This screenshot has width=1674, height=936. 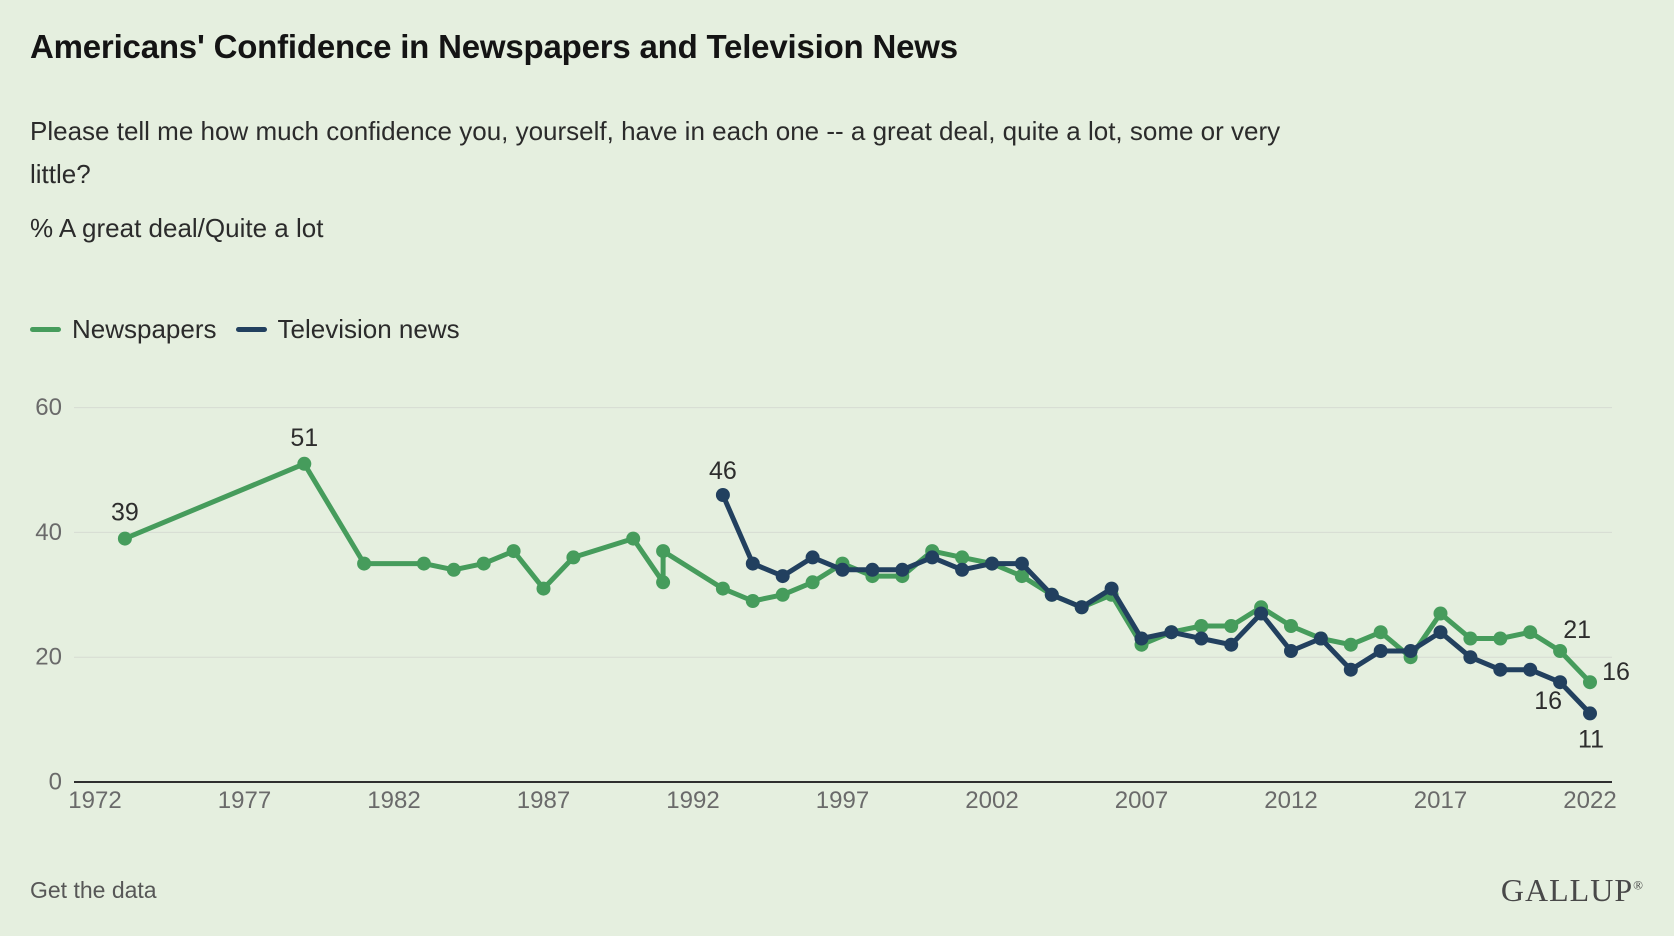 I want to click on legend-item-newspapers: Newspapers, so click(x=123, y=329).